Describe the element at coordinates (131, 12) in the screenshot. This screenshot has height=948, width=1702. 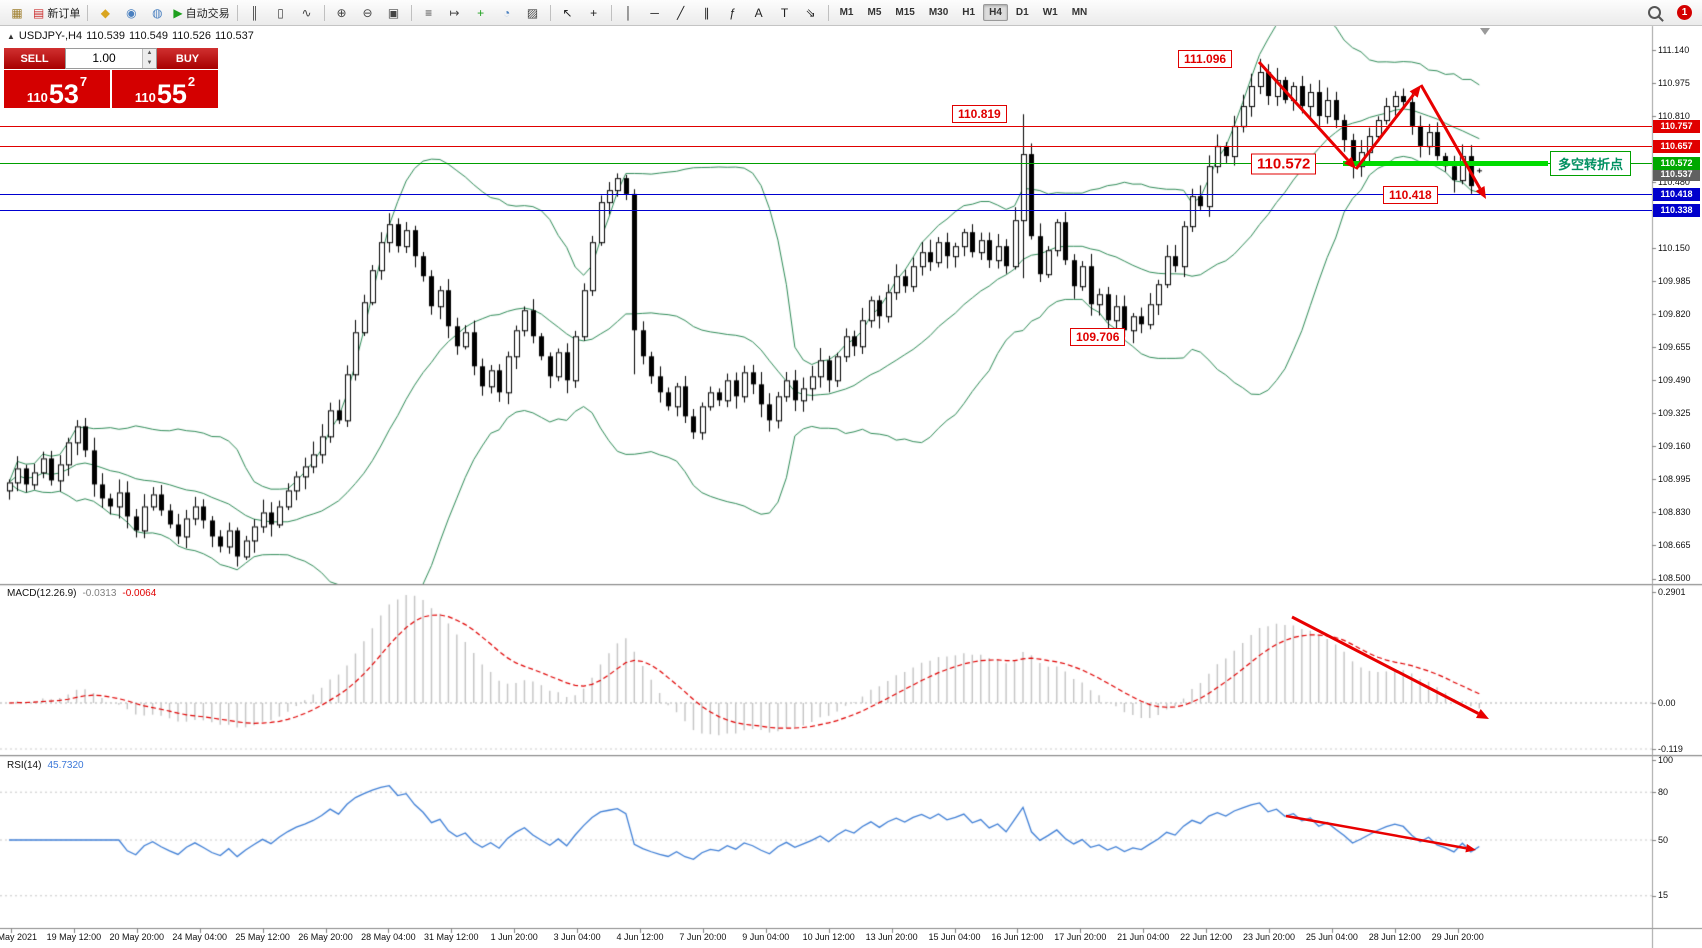
I see `alerts-button: ◉` at that location.